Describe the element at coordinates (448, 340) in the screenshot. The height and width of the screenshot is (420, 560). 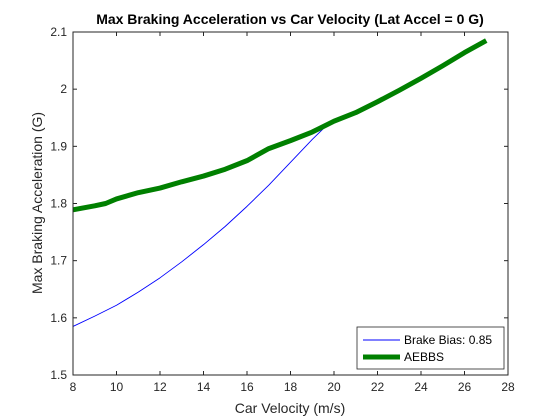
I see `legend-label-brake-bias: Brake Bias: 0.85` at that location.